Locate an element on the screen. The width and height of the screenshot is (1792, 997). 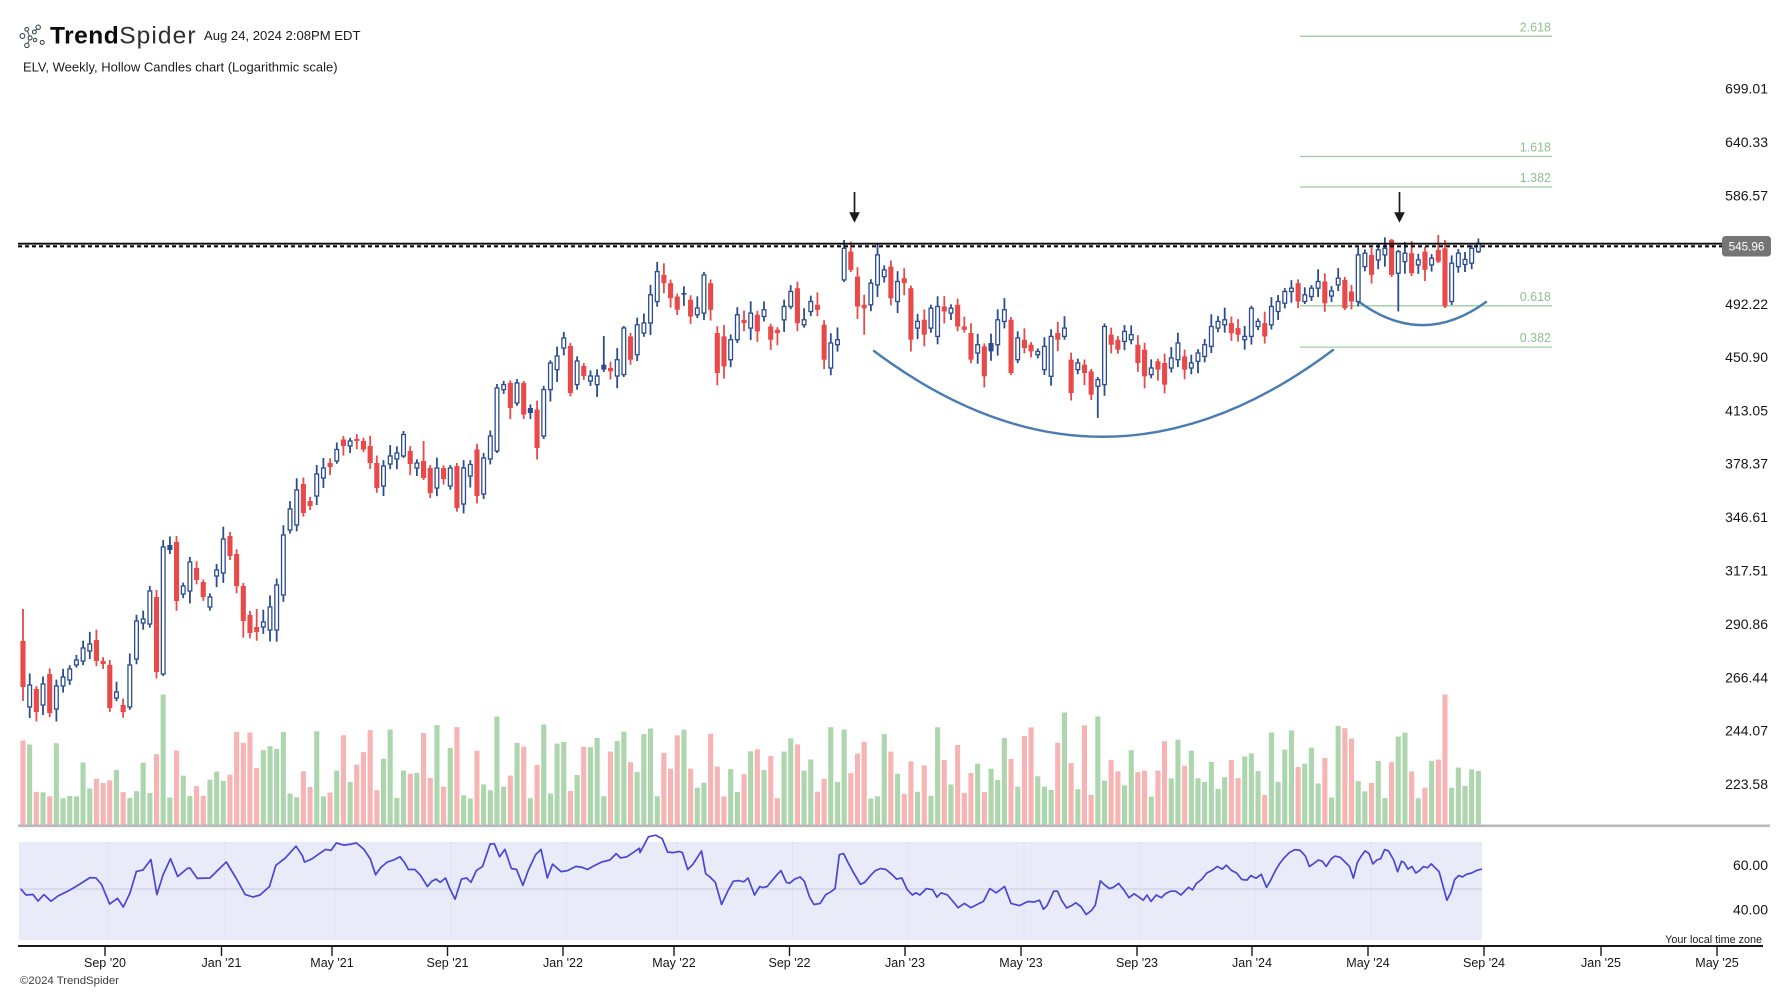
svg-text: May '23 is located at coordinates (1020, 963).